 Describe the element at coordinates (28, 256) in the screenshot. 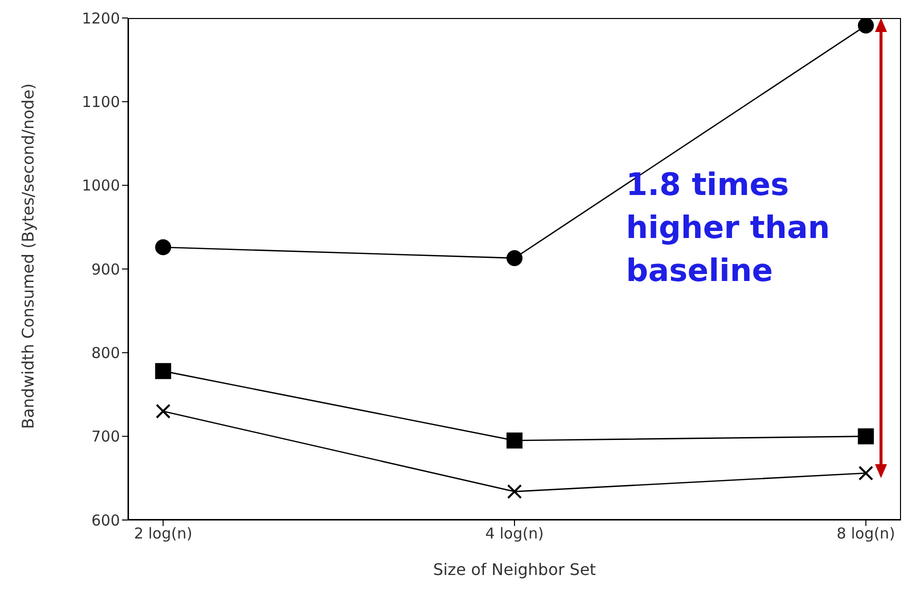

I see `y-axis-title: Bandwidth Consumed (Bytes/second/node)` at that location.